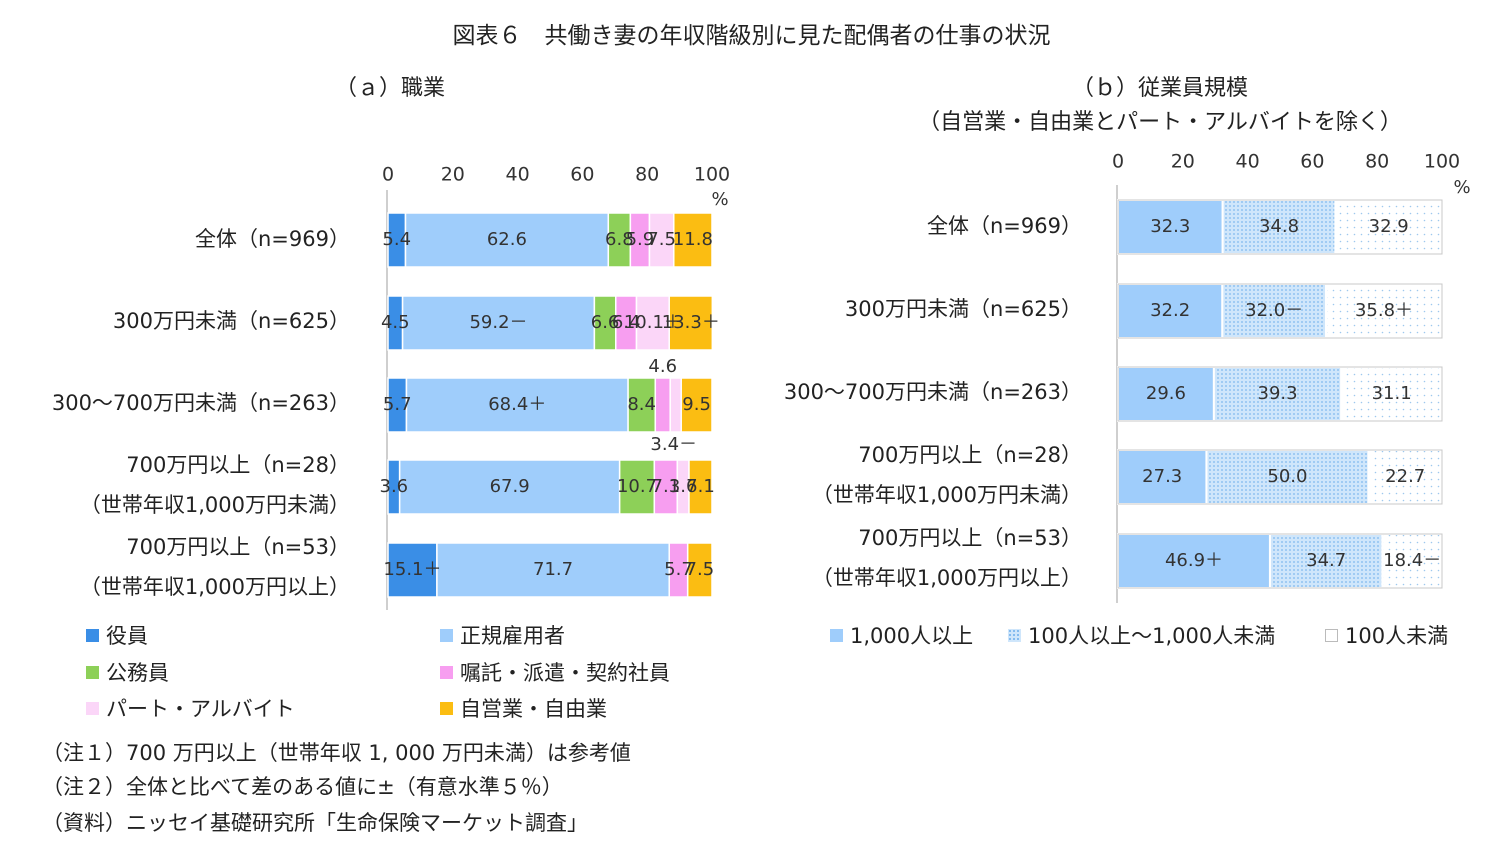  I want to click on legend-label: 100人以上～1,000人未満, so click(1152, 636).